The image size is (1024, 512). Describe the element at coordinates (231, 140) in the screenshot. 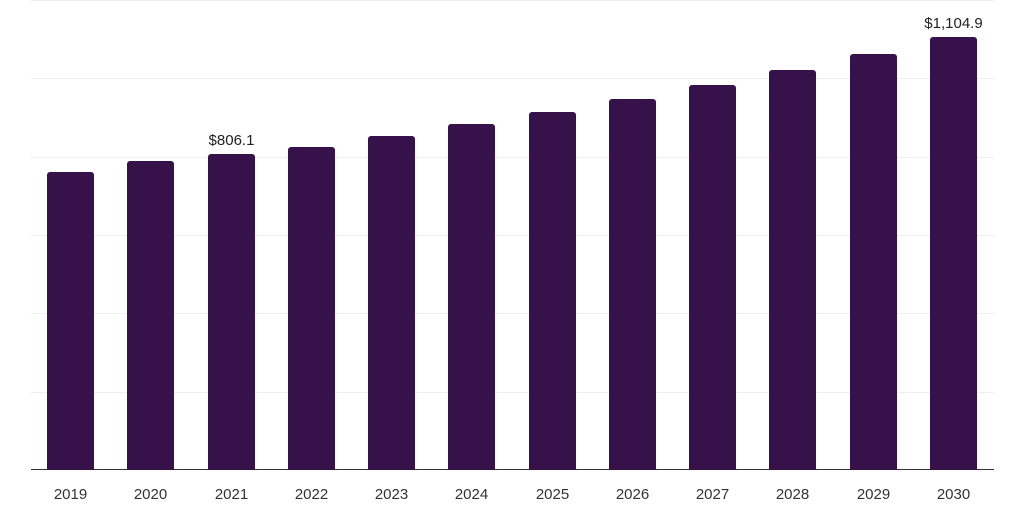

I see `data-label: $806.1` at that location.